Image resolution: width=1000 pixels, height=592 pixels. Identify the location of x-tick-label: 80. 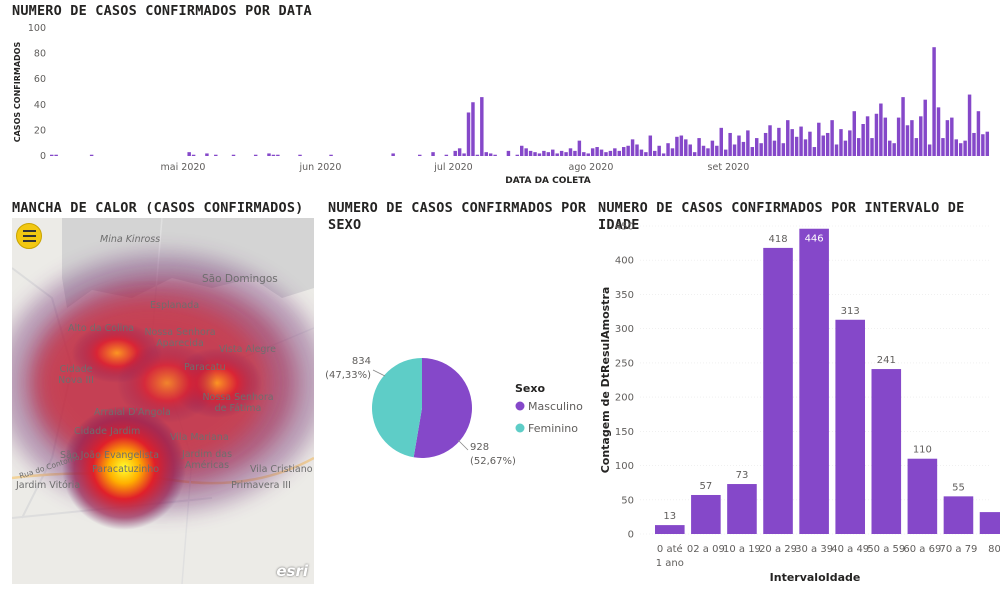
(994, 549).